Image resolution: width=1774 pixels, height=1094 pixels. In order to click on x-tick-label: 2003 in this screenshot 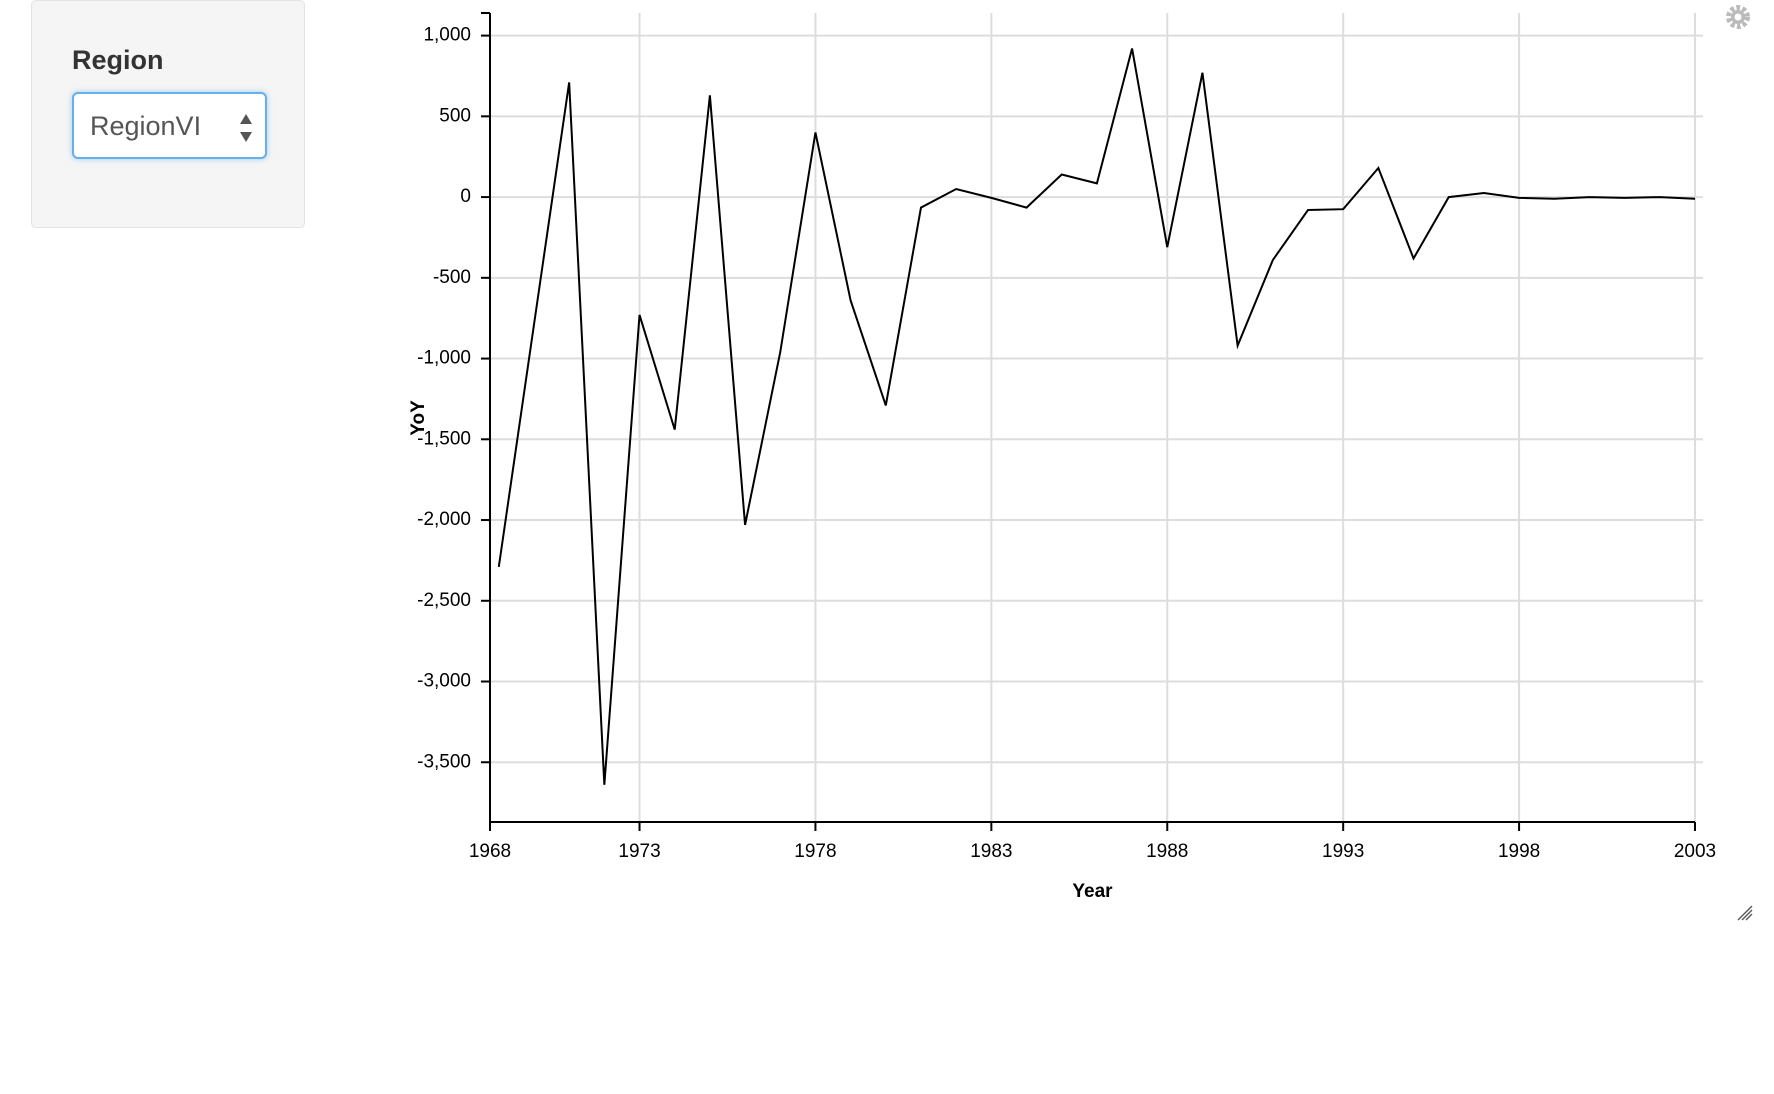, I will do `click(1695, 851)`.